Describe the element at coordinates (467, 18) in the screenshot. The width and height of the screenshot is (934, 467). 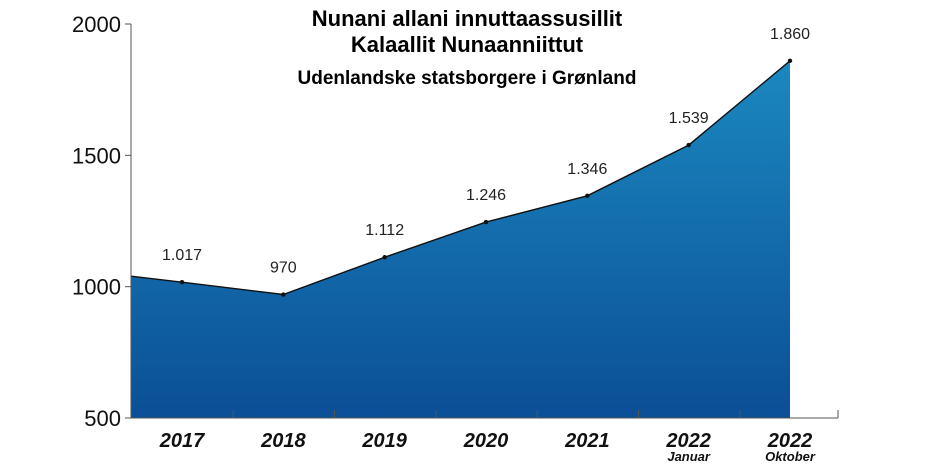
I see `chart-title: Nunani allani innuttaassusillit` at that location.